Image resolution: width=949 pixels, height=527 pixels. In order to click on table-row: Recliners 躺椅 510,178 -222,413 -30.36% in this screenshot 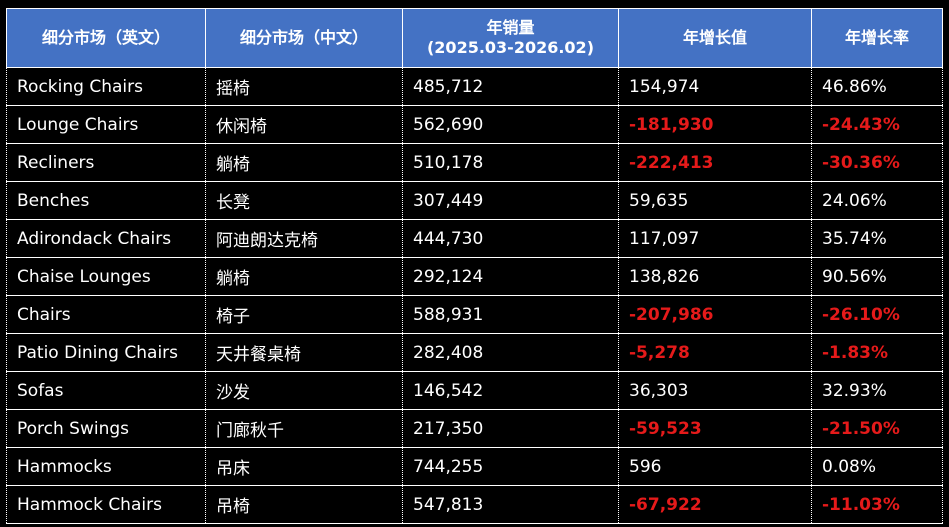, I will do `click(474, 162)`.